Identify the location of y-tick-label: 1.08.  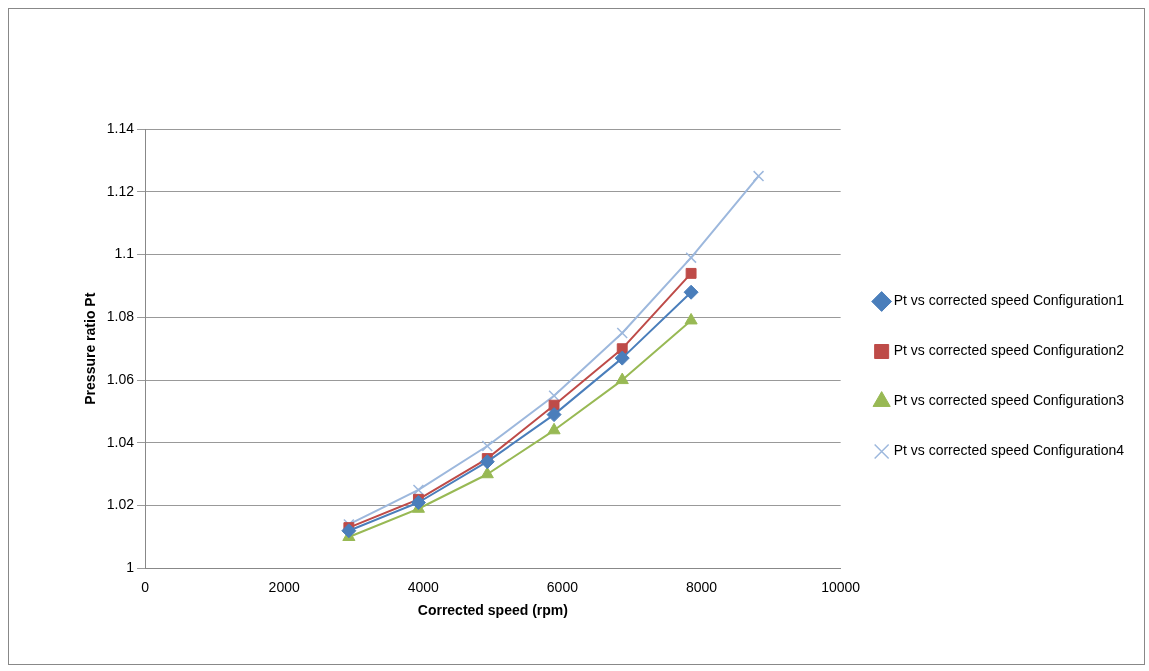
(120, 316).